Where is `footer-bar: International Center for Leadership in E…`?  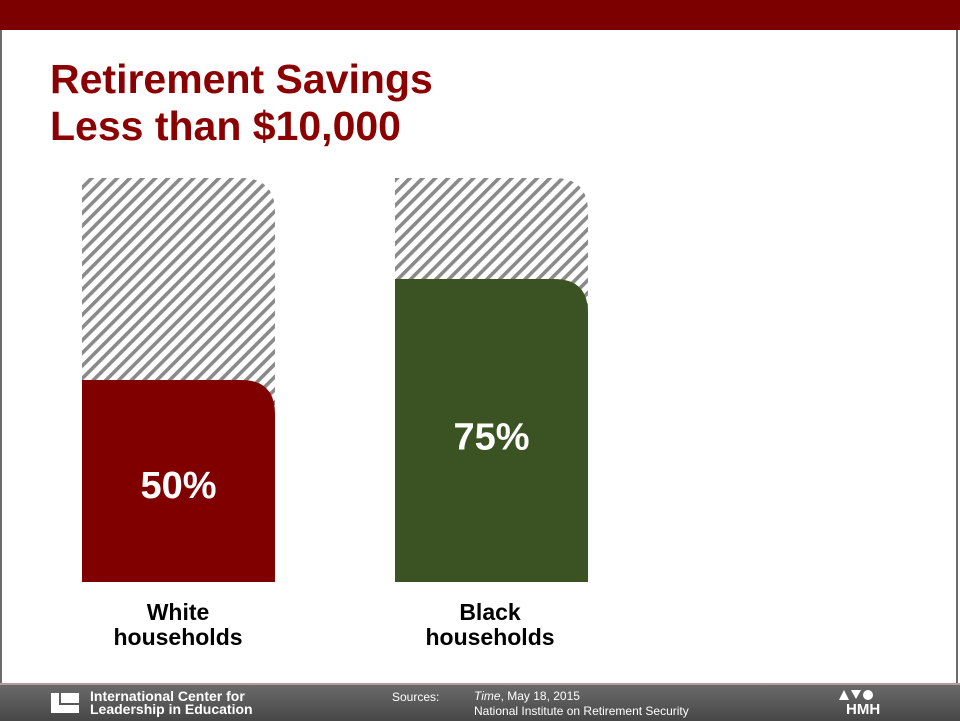
footer-bar: International Center for Leadership in E… is located at coordinates (480, 702).